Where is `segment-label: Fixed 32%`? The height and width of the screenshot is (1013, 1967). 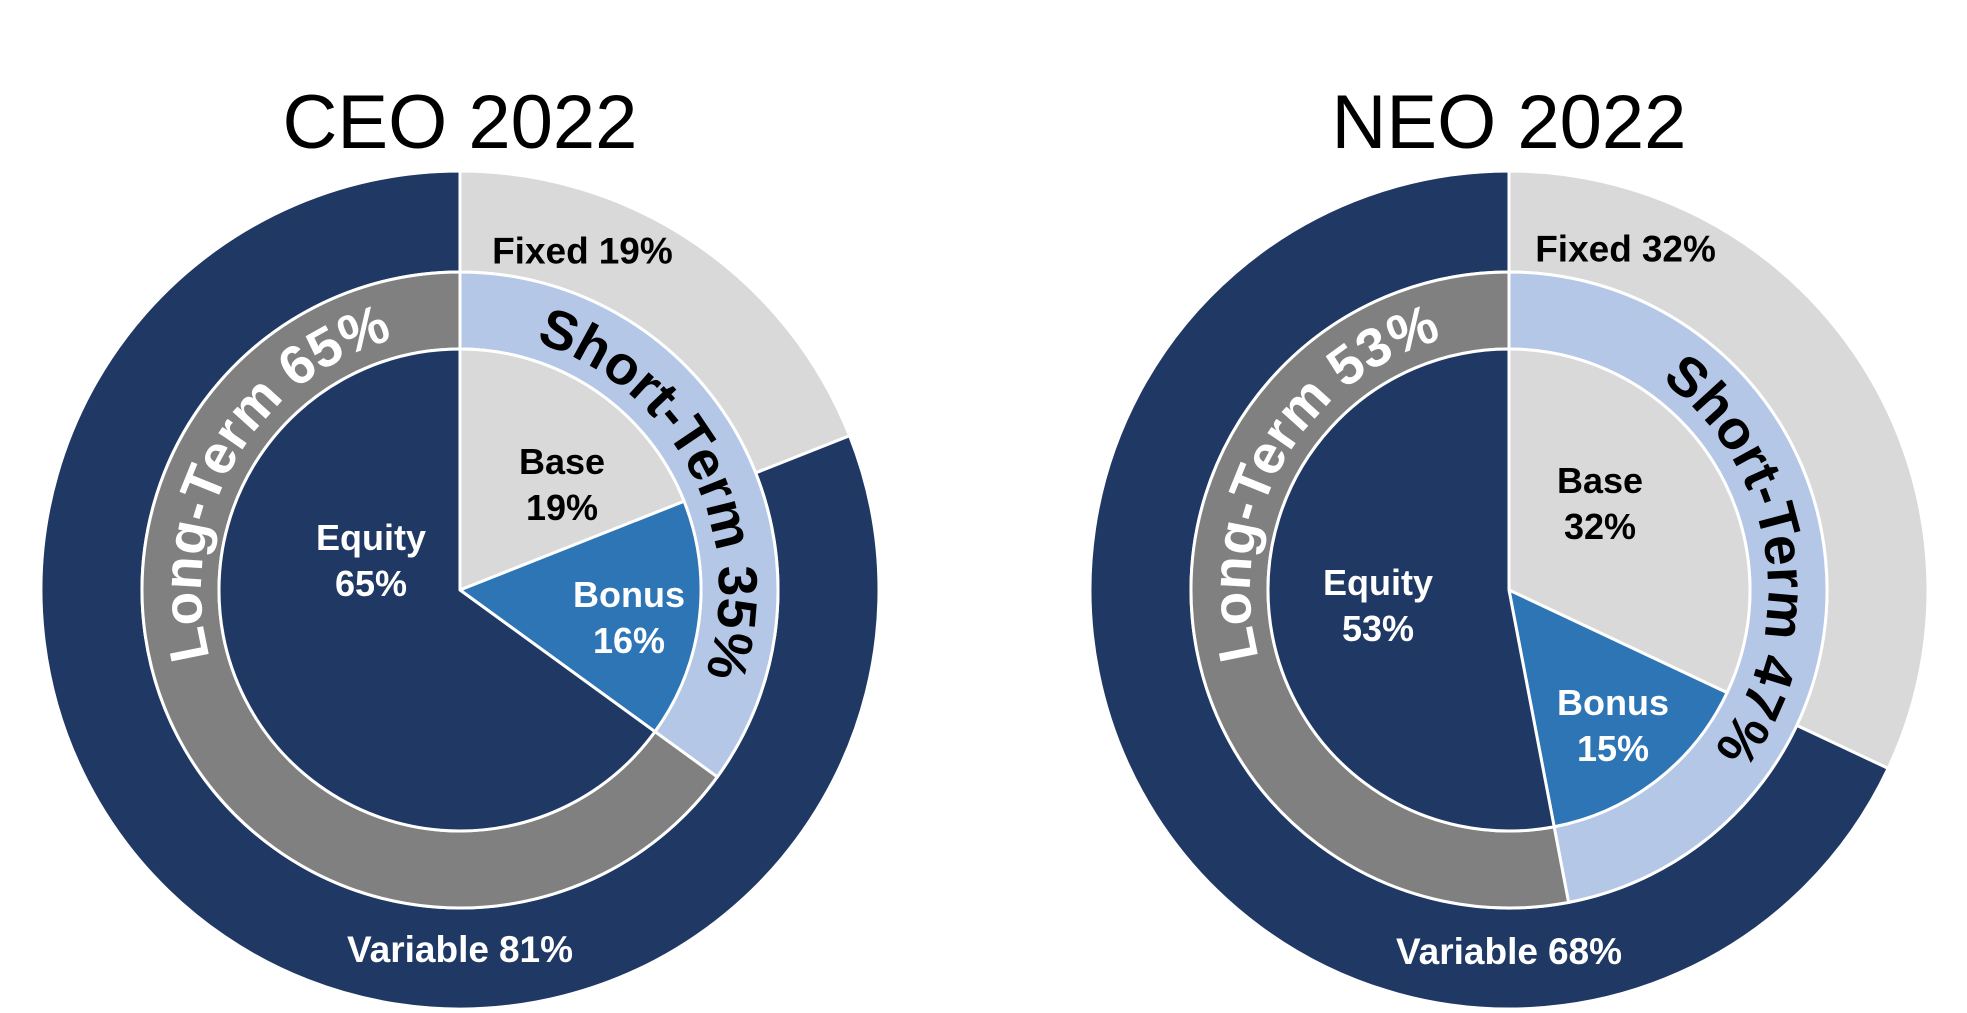
segment-label: Fixed 32% is located at coordinates (1625, 248).